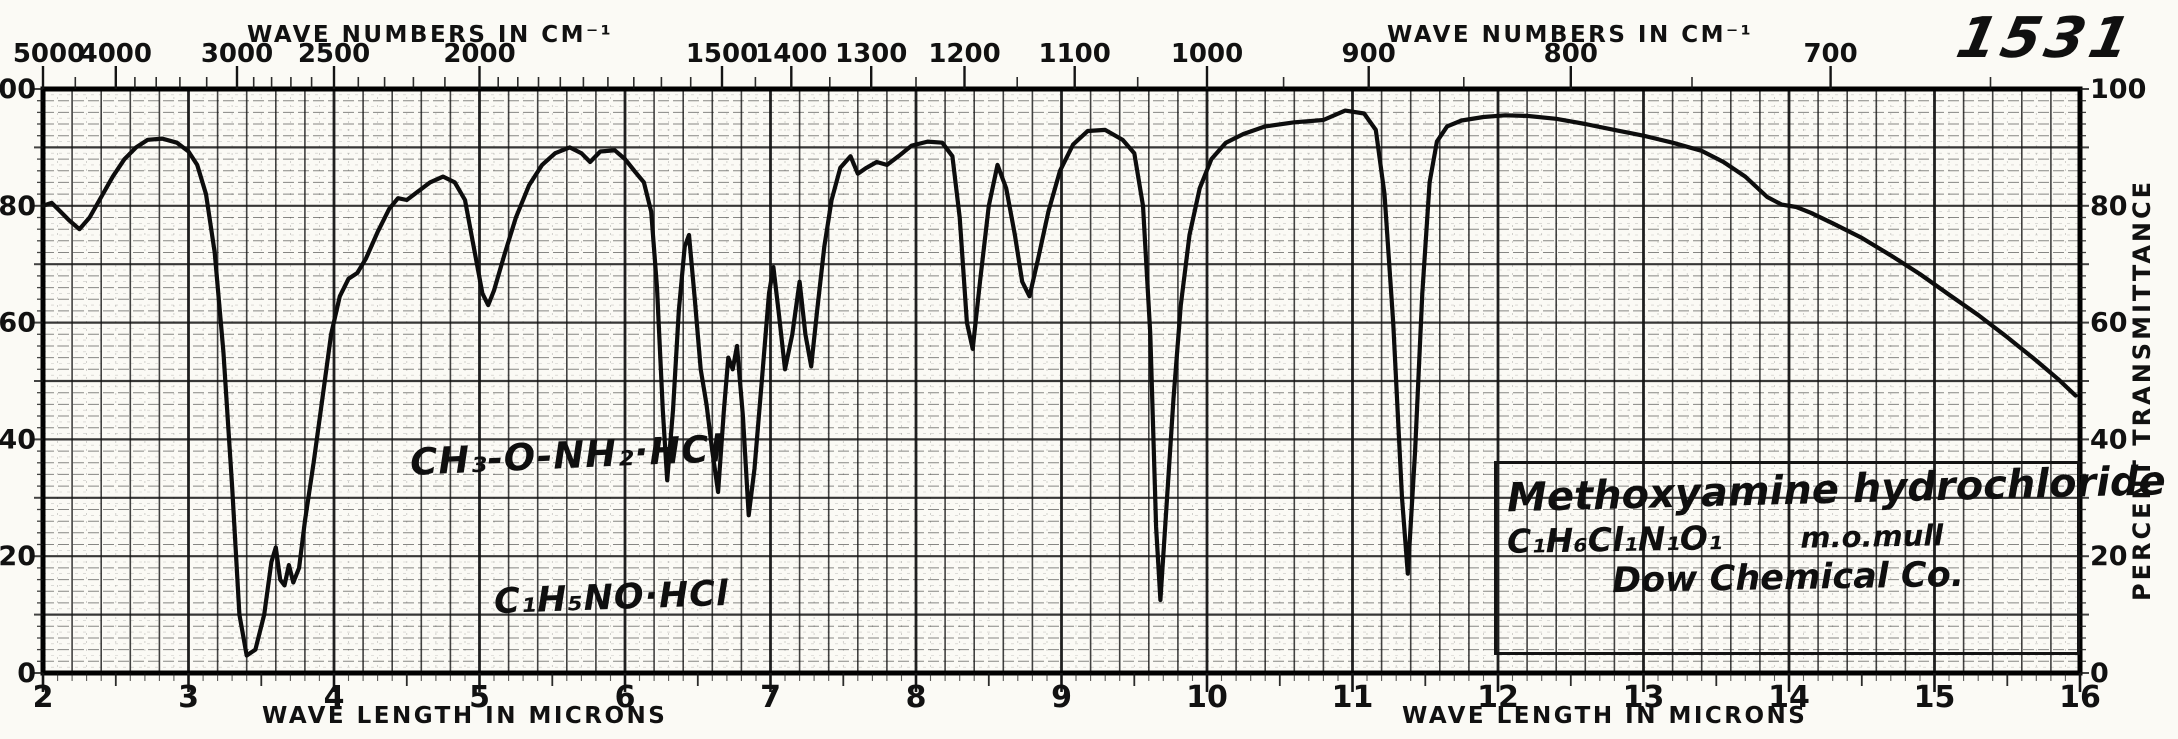  Describe the element at coordinates (791, 54) in the screenshot. I see `top-axis-tick-label: 1400` at that location.